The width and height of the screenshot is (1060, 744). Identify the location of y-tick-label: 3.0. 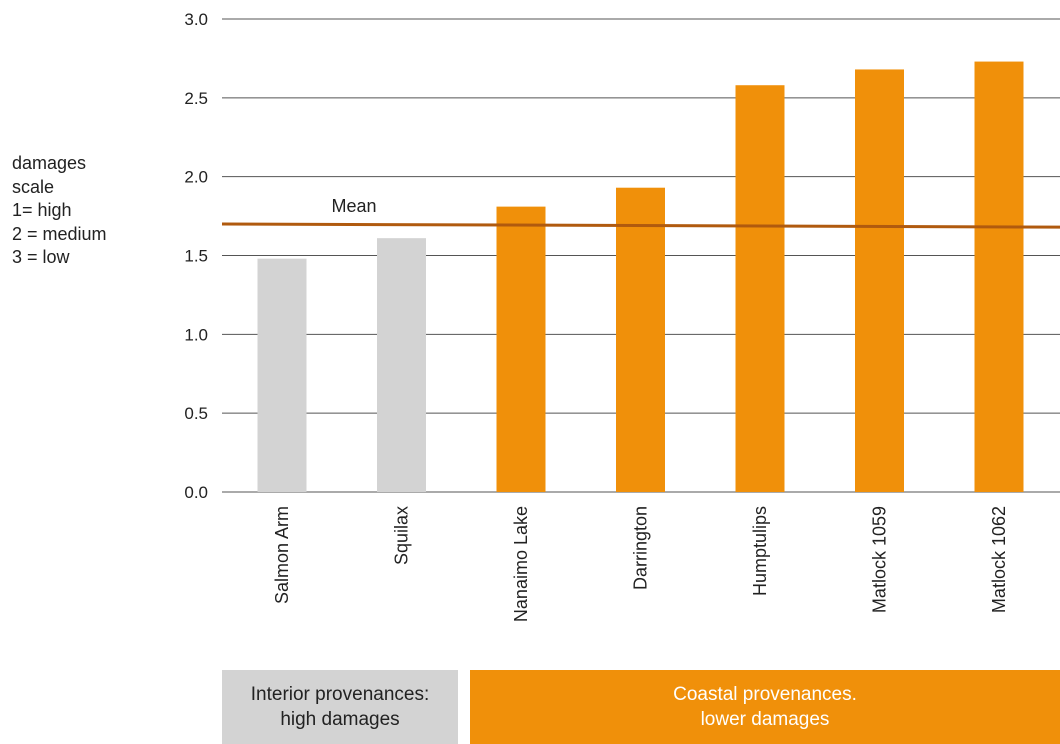
(196, 19).